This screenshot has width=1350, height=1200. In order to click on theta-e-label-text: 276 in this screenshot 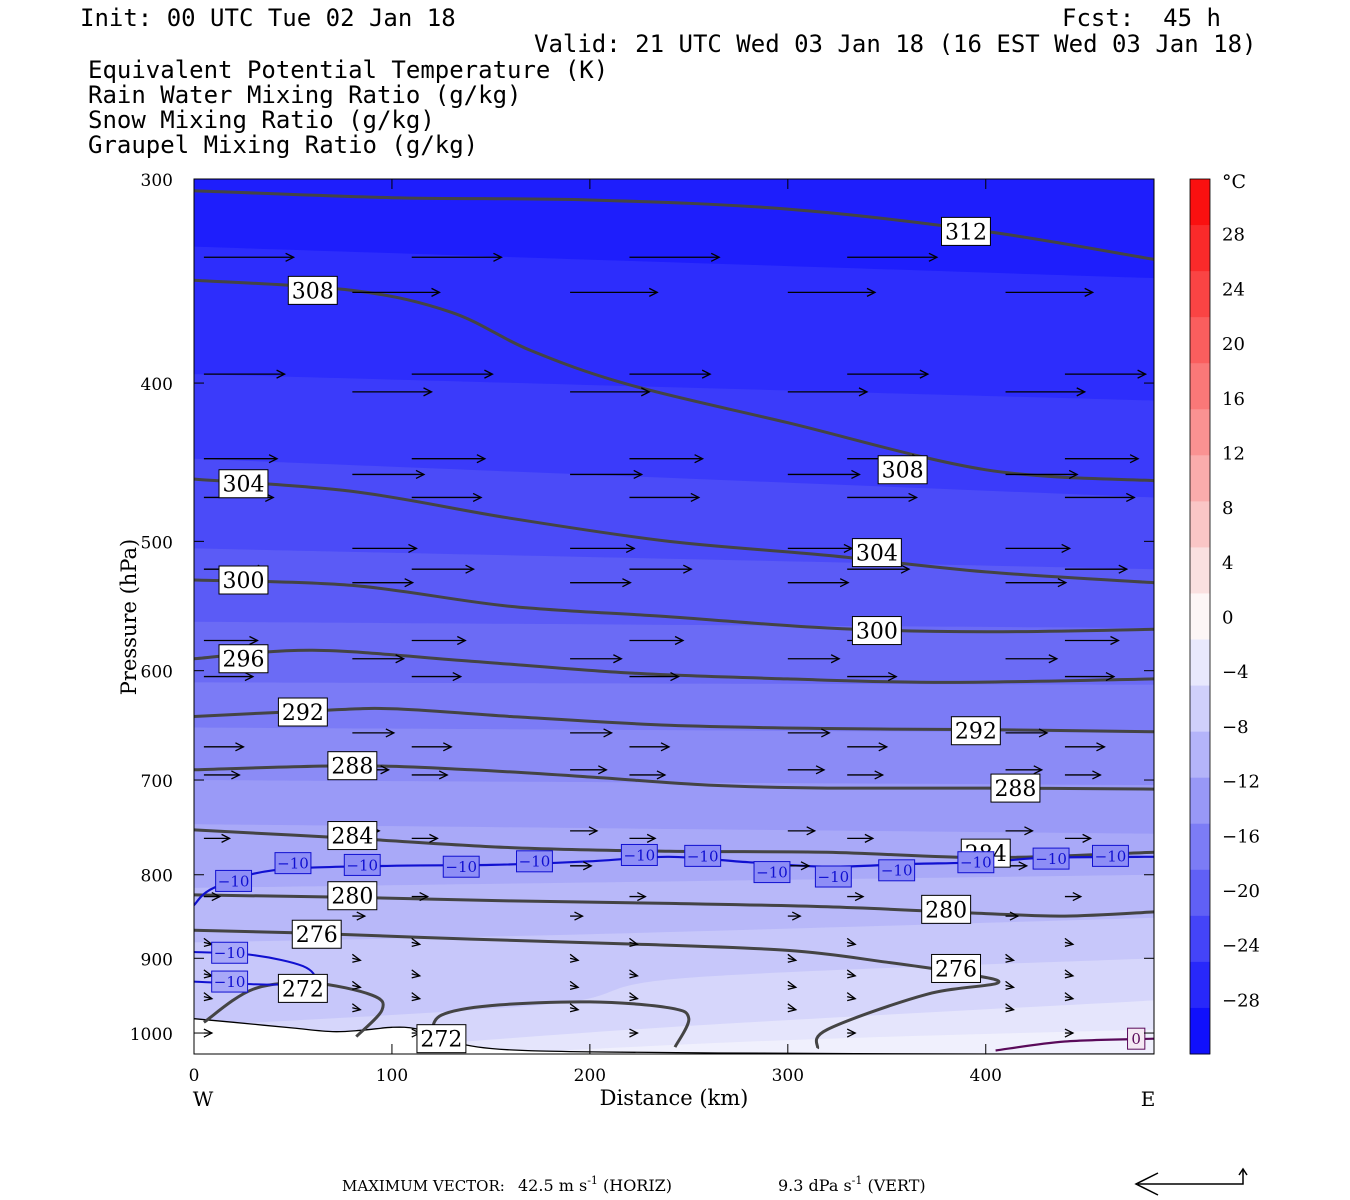, I will do `click(956, 969)`.